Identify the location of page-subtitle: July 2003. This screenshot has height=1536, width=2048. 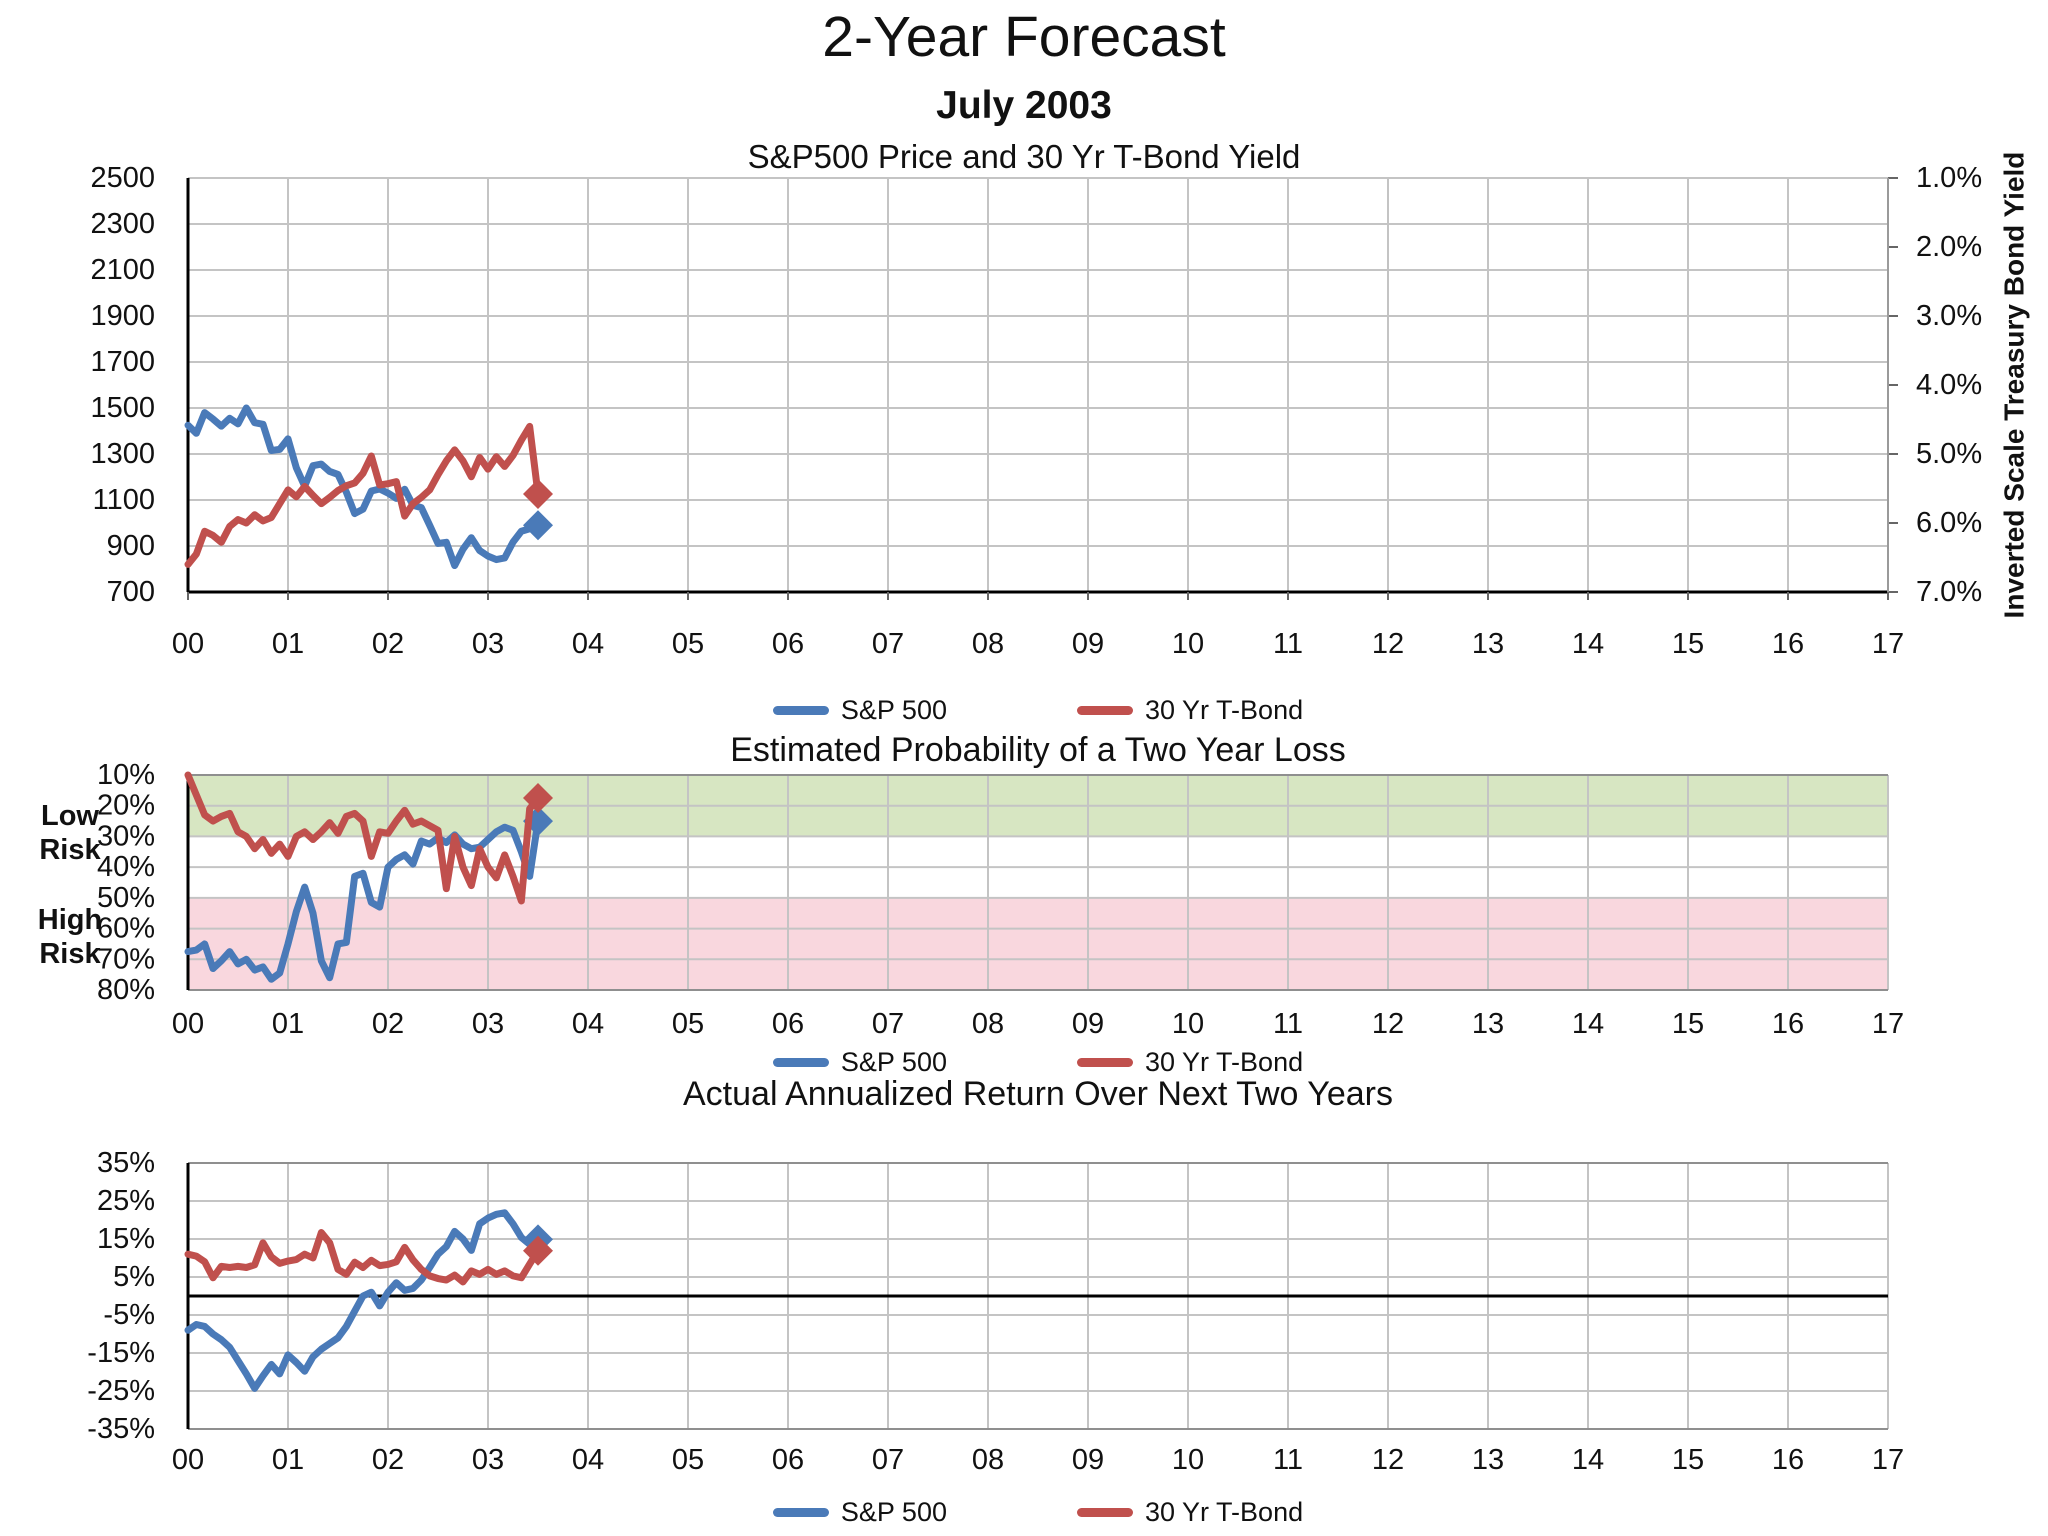
(1024, 105).